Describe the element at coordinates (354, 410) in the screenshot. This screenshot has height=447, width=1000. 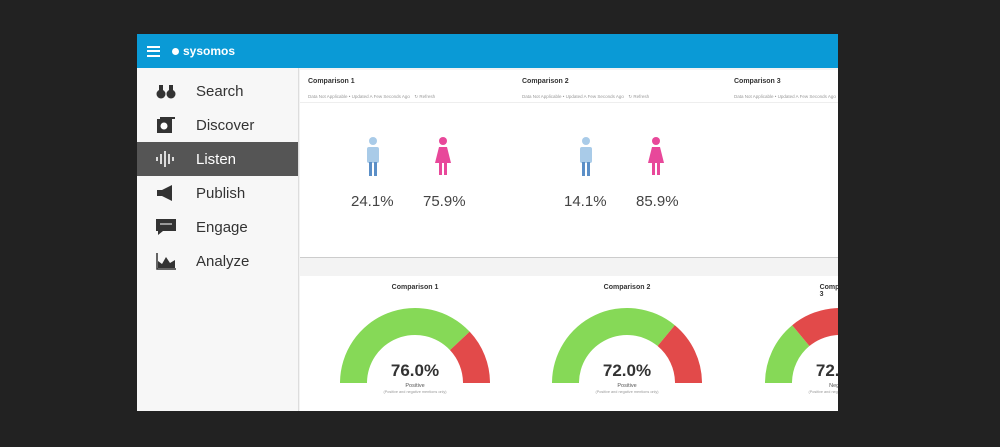
I see `mention-stat: 1,265 Positivementions` at that location.